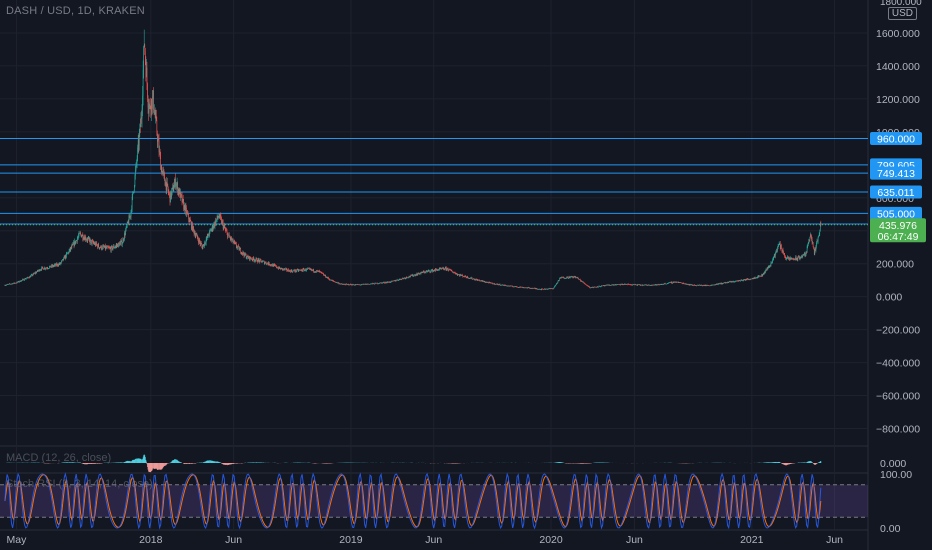  I want to click on x-tick-label: Jun, so click(433, 540).